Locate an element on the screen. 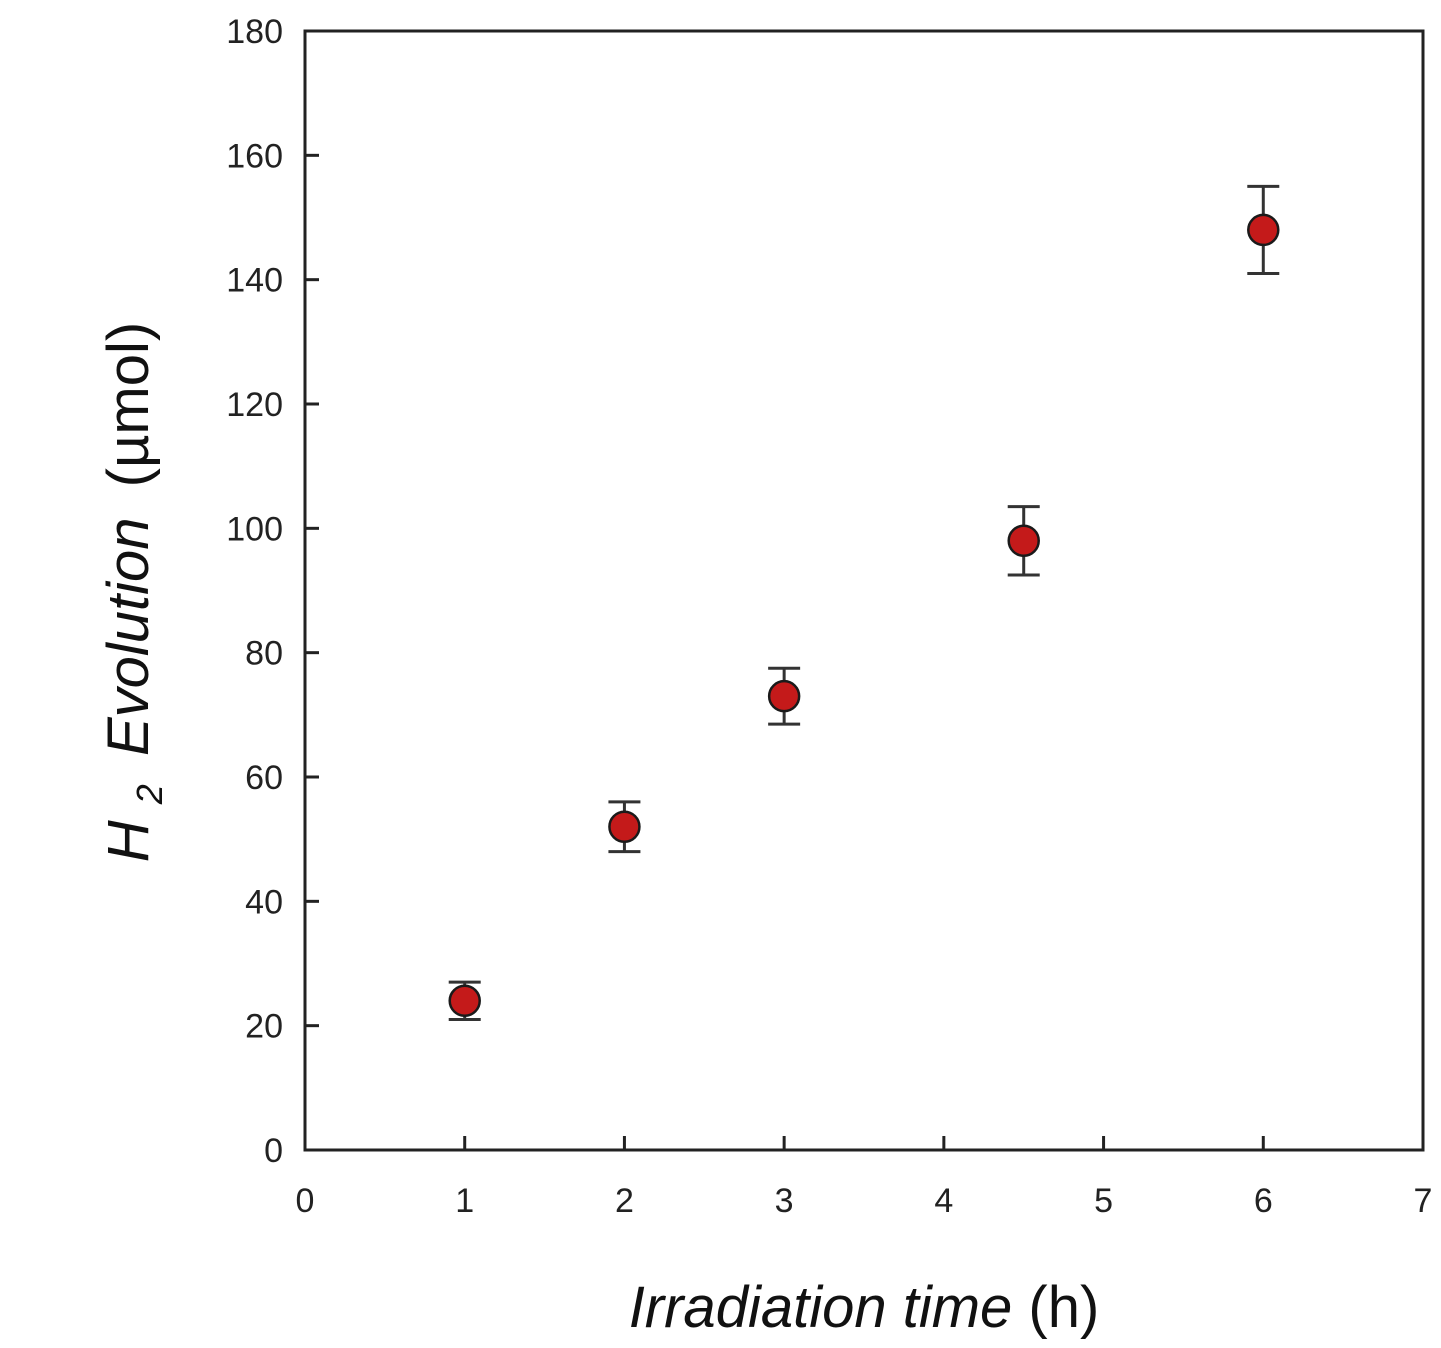 This screenshot has width=1441, height=1348. y-tick-label: 60 is located at coordinates (264, 778).